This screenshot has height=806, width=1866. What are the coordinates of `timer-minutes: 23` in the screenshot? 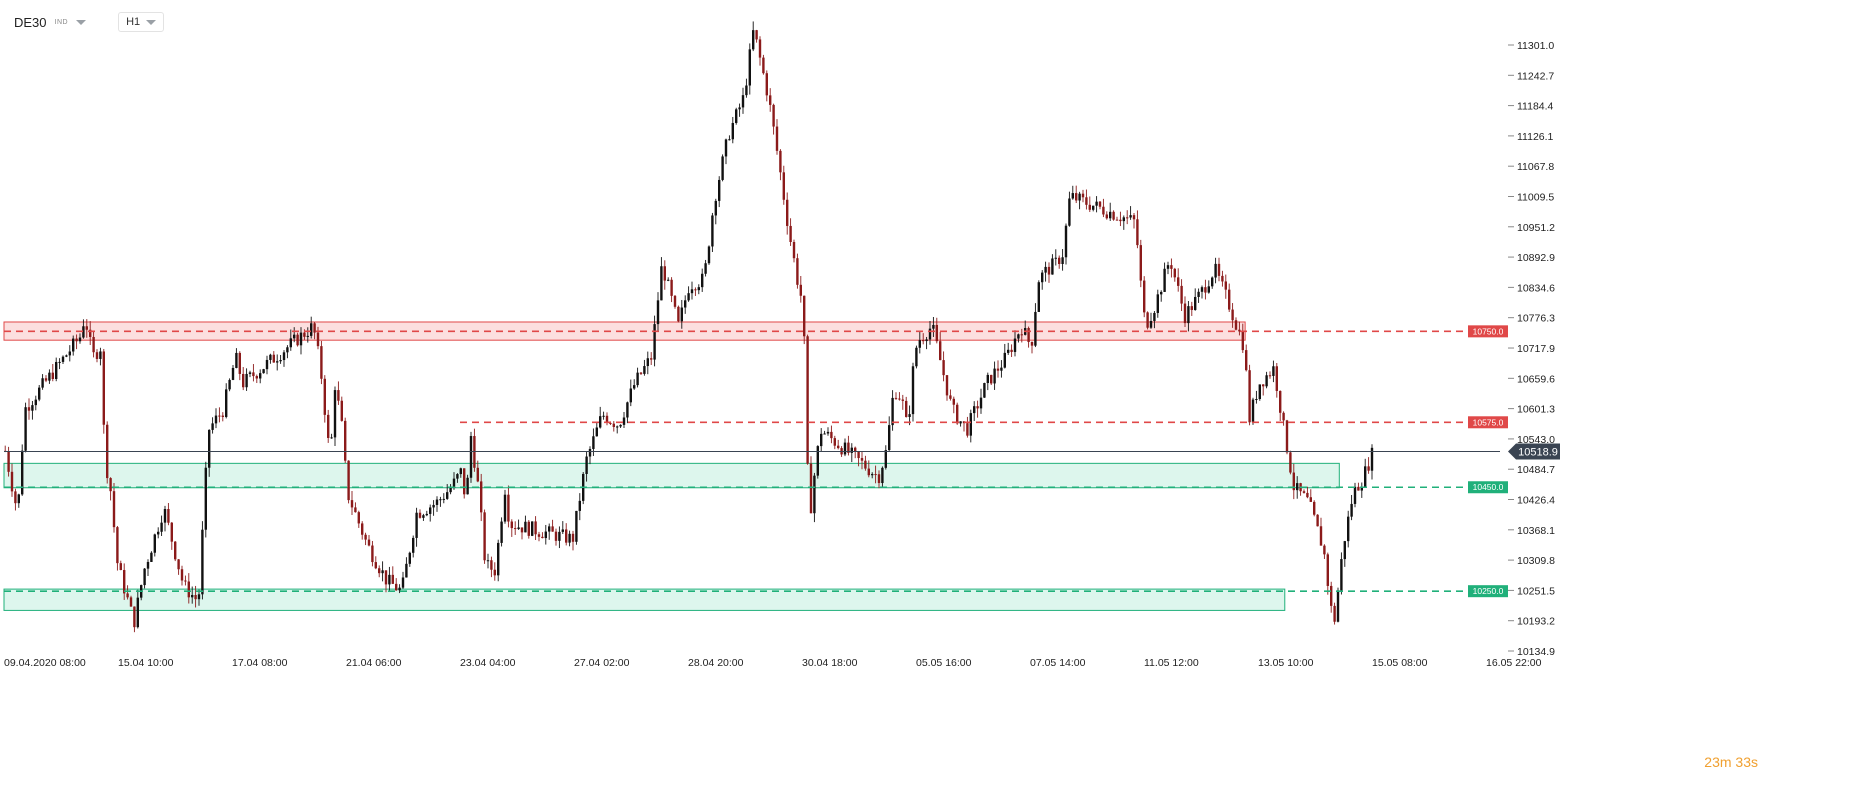 It's located at (1712, 762).